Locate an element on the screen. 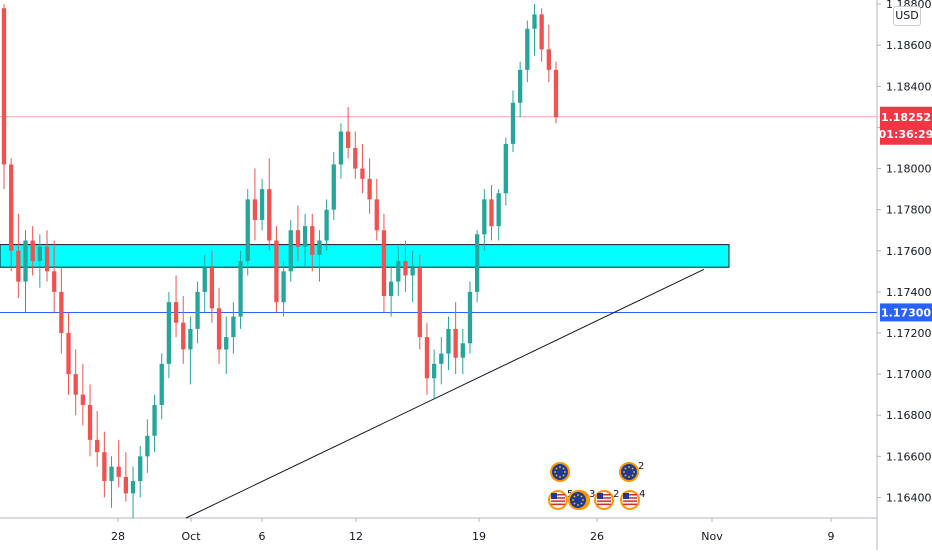  x-tick-label: 12 is located at coordinates (356, 536).